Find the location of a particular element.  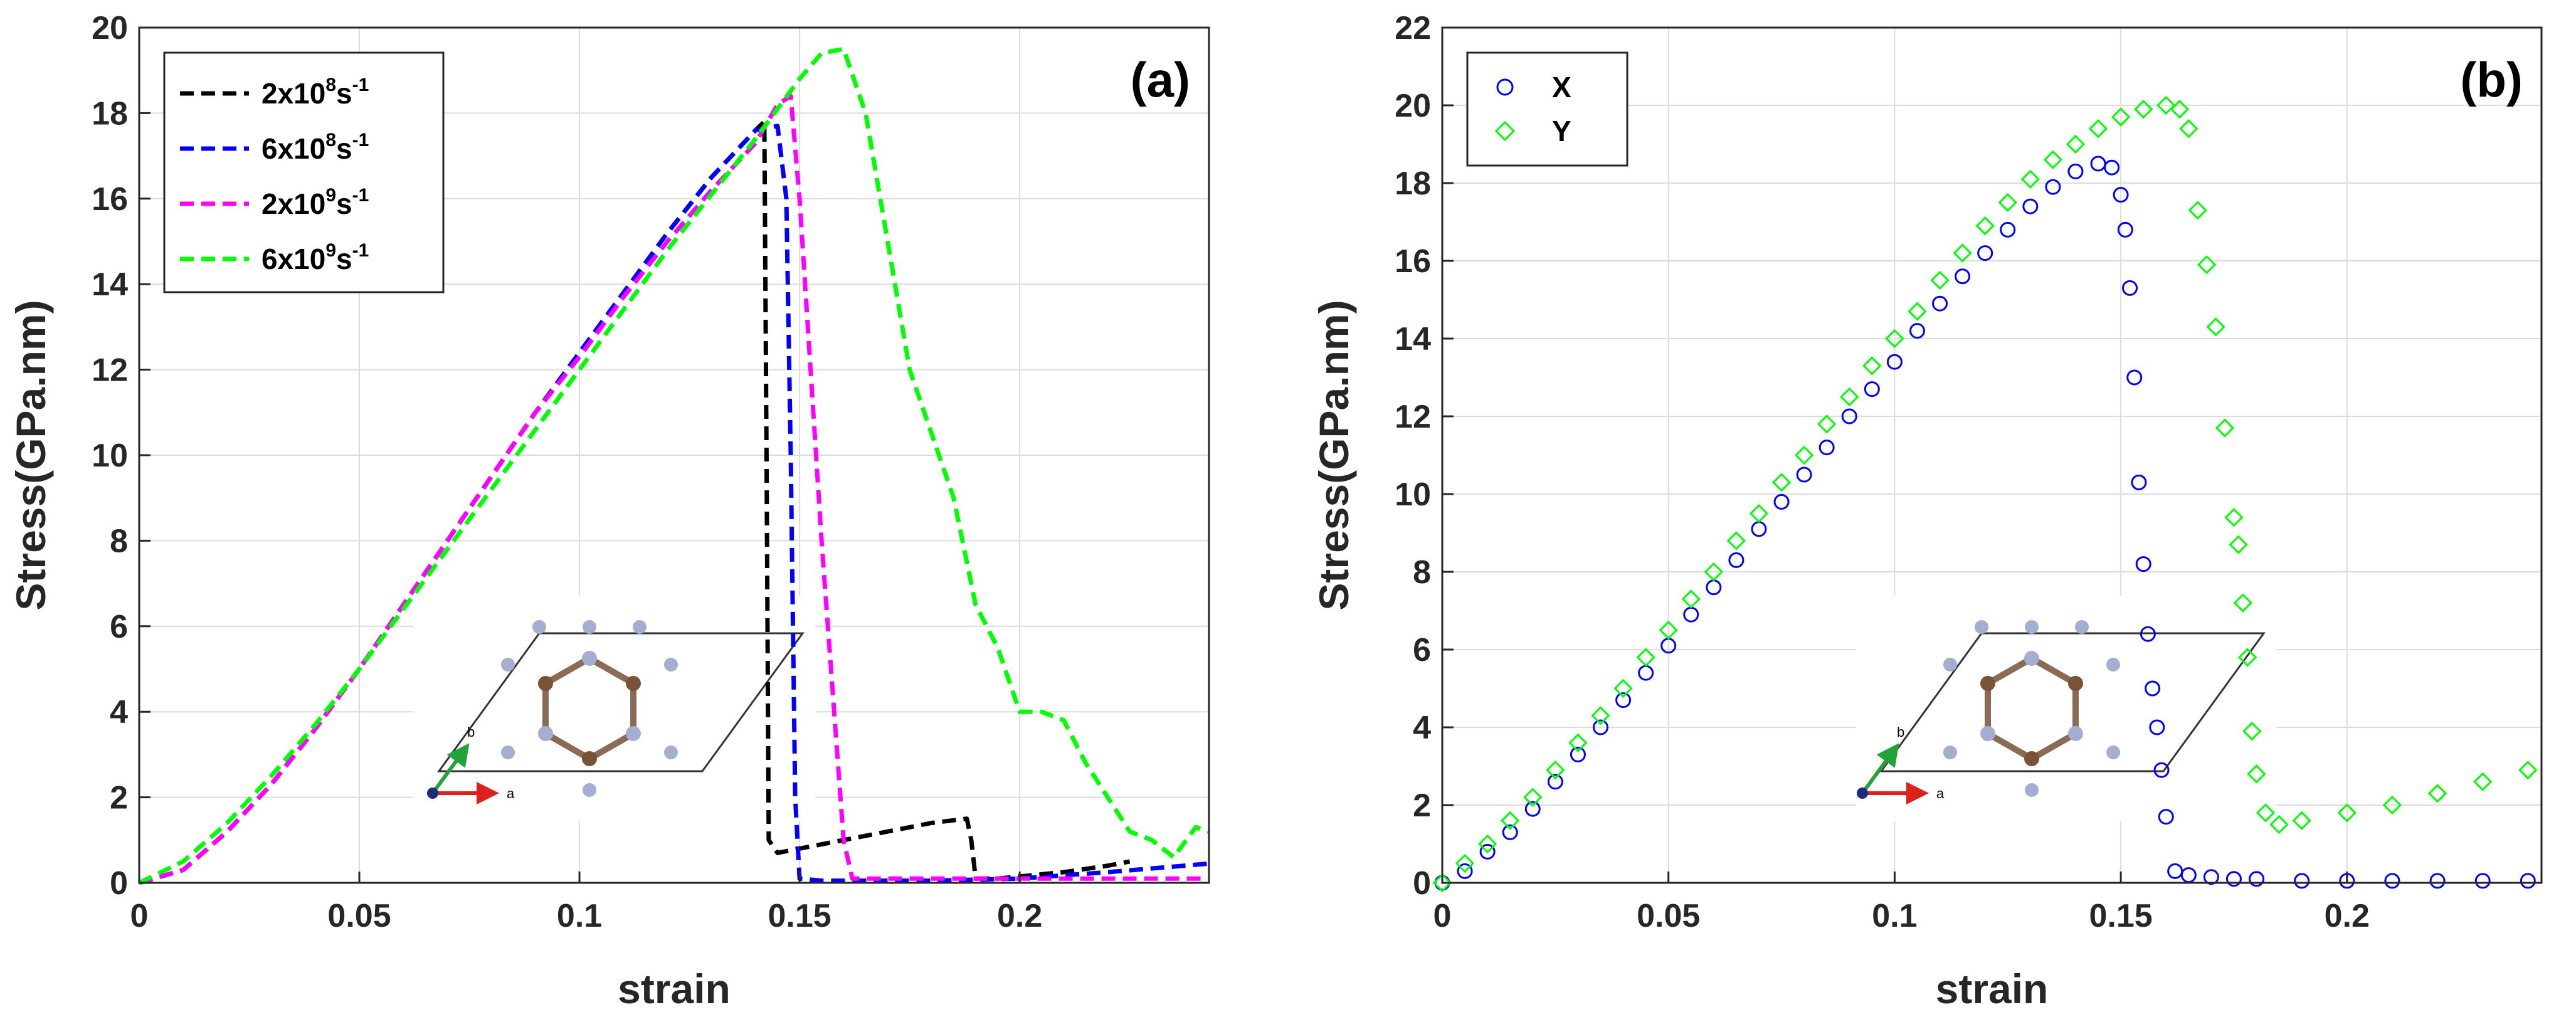

structure-inset-b: ab is located at coordinates (2066, 708).